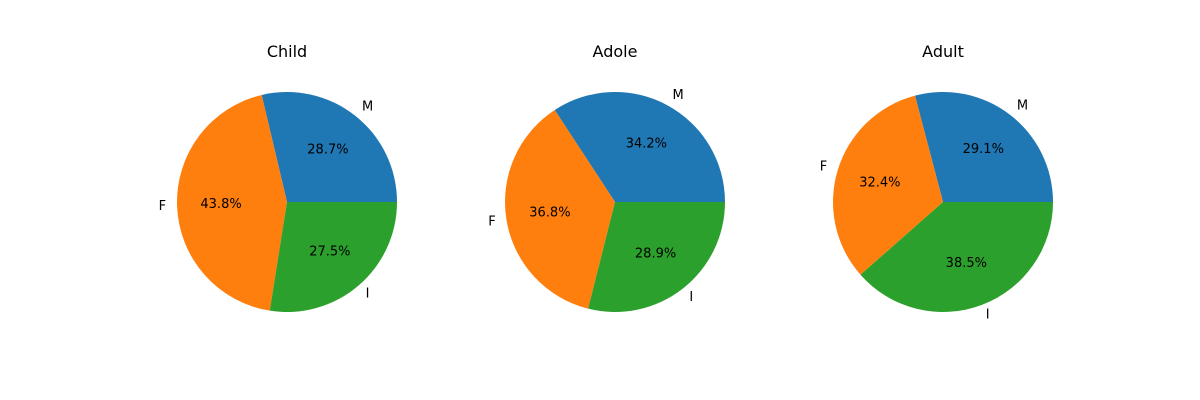 The image size is (1200, 400). Describe the element at coordinates (329, 252) in the screenshot. I see `percent-label: 27.5%` at that location.